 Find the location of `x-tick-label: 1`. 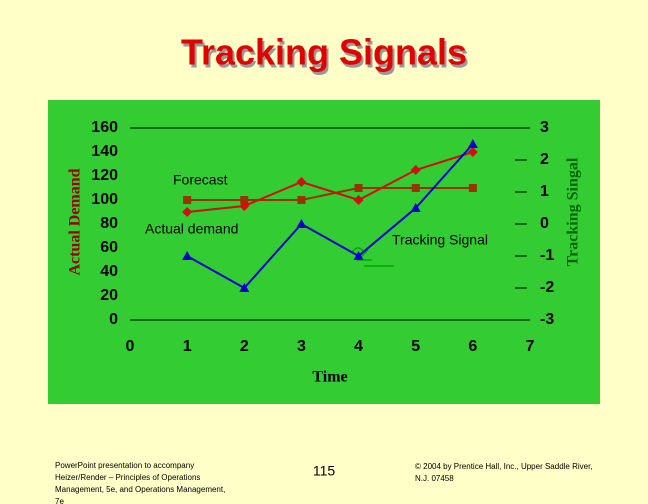

x-tick-label: 1 is located at coordinates (187, 346).